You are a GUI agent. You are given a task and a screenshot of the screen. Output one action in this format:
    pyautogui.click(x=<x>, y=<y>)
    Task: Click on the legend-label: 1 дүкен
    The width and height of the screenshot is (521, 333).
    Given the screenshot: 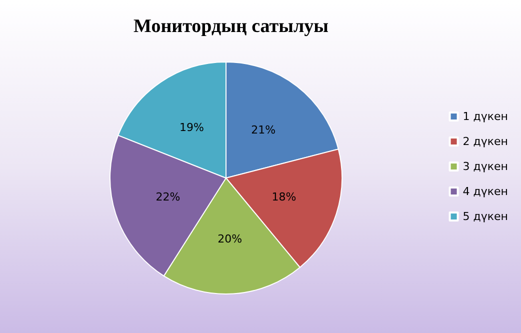 What is the action you would take?
    pyautogui.click(x=485, y=116)
    